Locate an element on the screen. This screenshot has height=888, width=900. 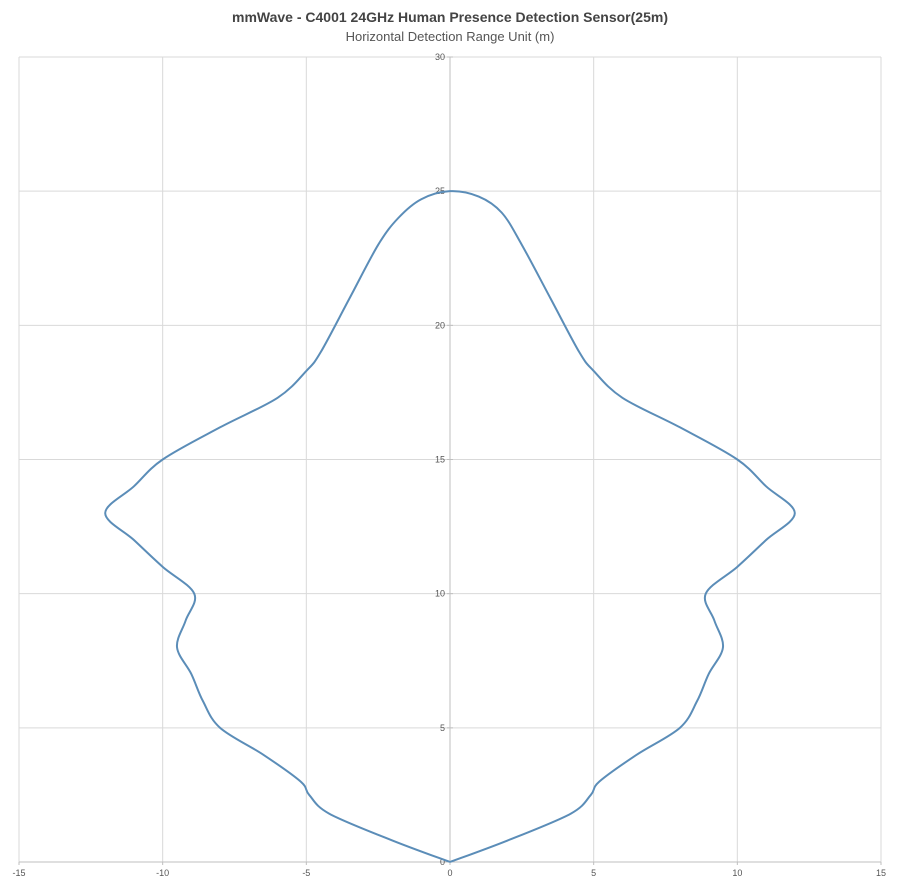
x-tick-label: 0 is located at coordinates (449, 873).